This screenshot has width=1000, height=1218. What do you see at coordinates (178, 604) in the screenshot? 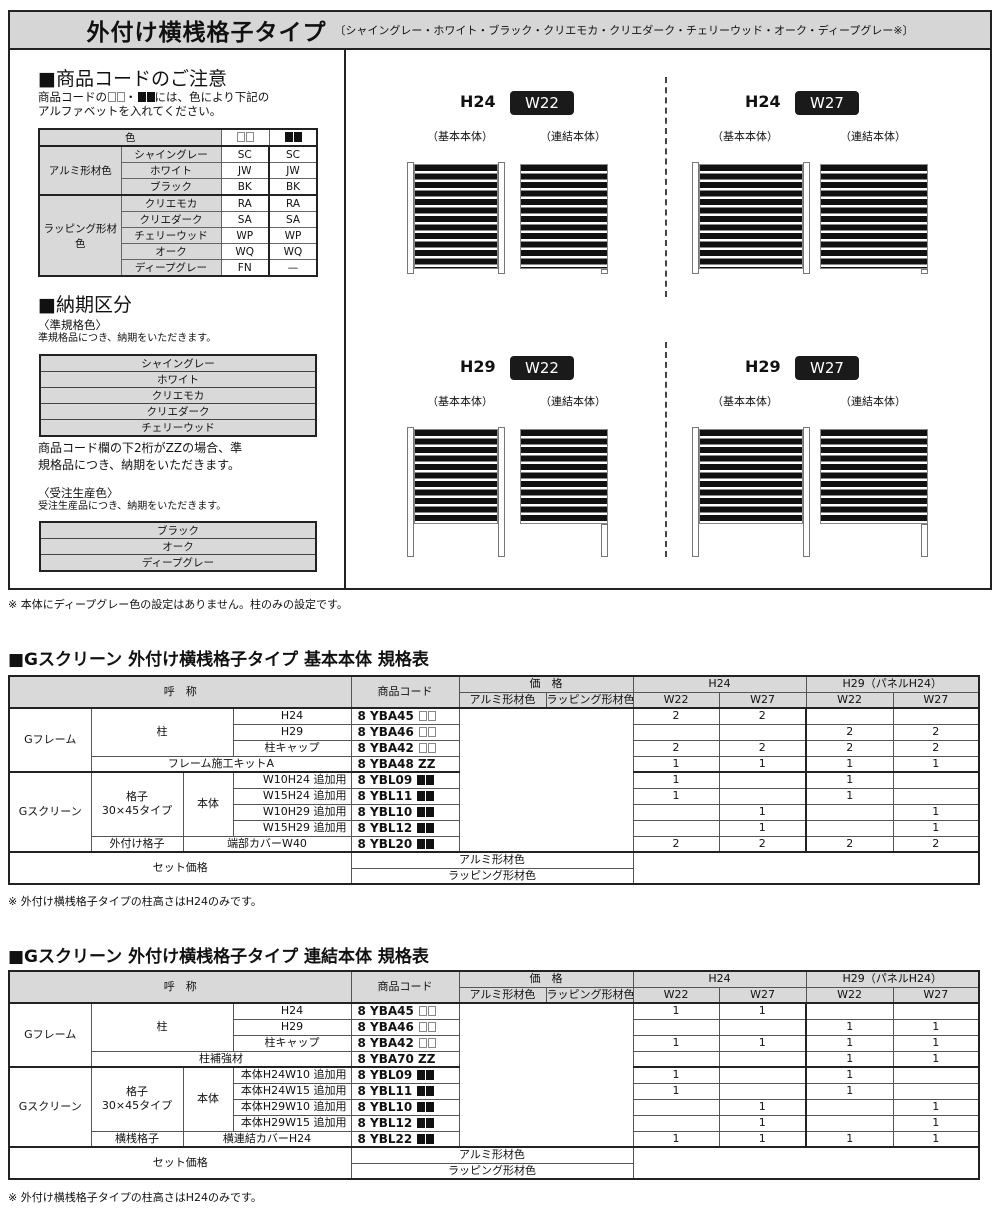
I see `top-footnote: ※ 本体にディープグレー色の設定はありません。柱のみの設定です。` at bounding box center [178, 604].